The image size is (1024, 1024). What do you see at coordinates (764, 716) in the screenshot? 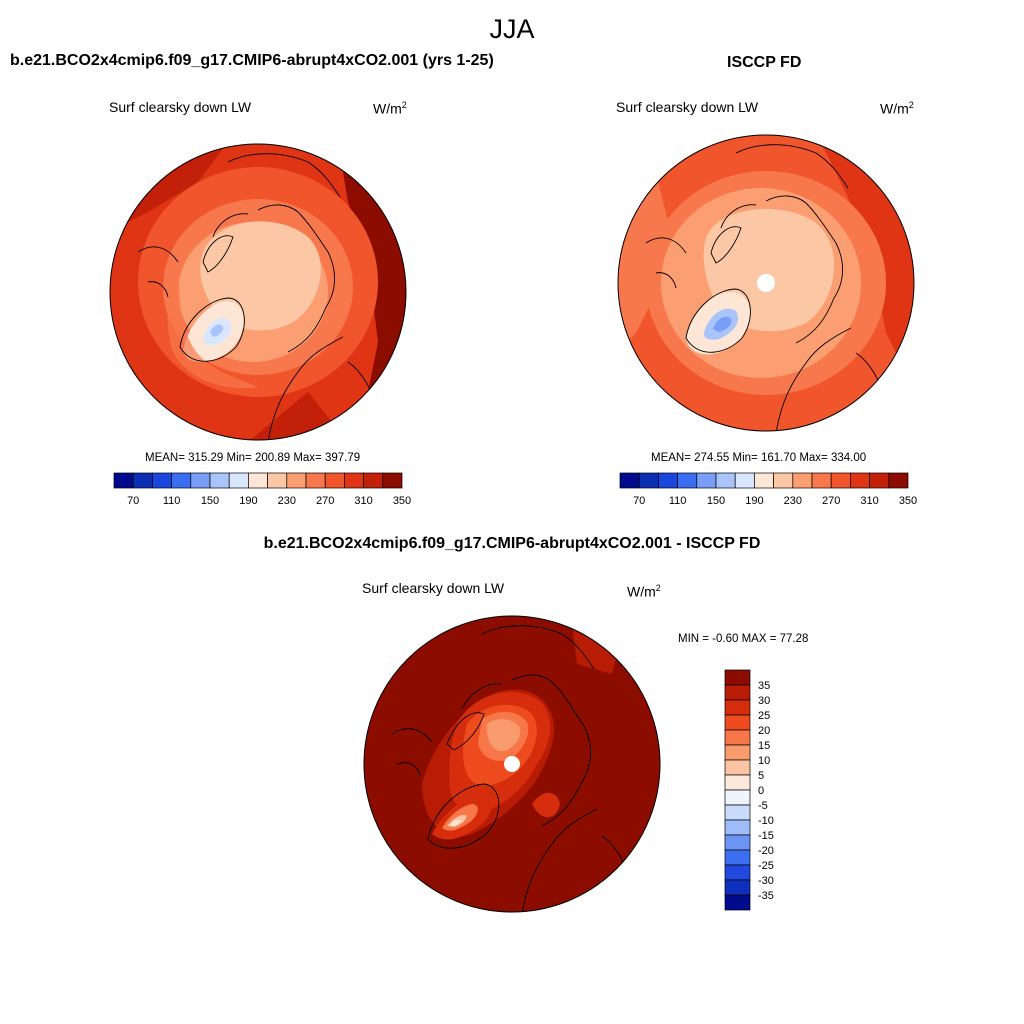
I see `diff-colorbar-tick-label: 25` at bounding box center [764, 716].